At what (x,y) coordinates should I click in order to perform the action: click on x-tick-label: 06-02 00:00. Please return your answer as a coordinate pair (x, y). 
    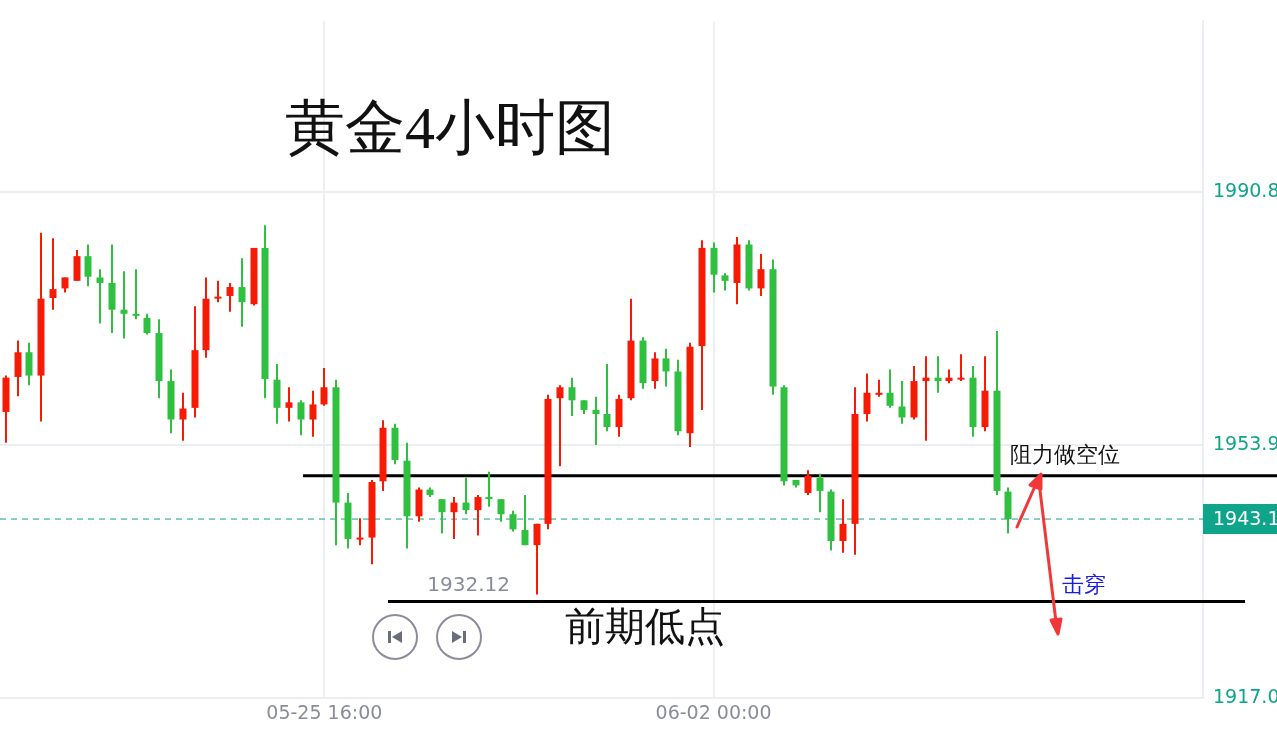
    Looking at the image, I should click on (713, 711).